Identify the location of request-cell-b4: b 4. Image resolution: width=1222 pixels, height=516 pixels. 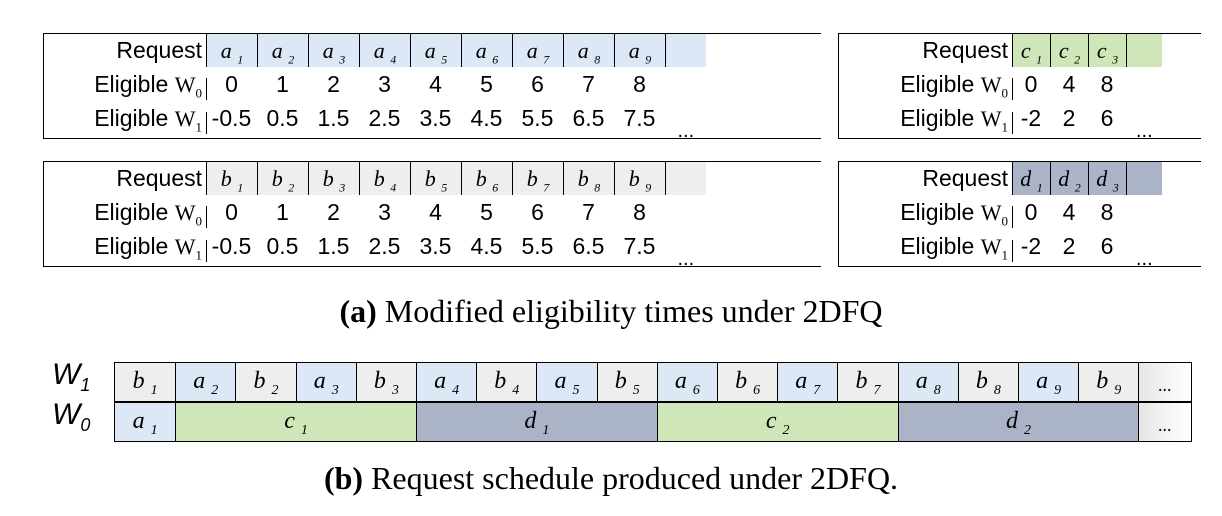
(384, 178).